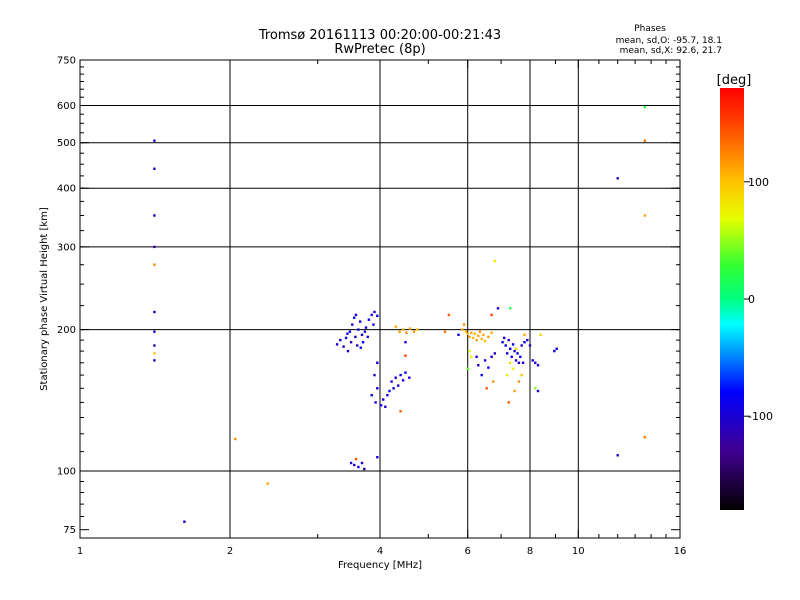 The width and height of the screenshot is (800, 600). I want to click on y-tick-label: 500, so click(66, 143).